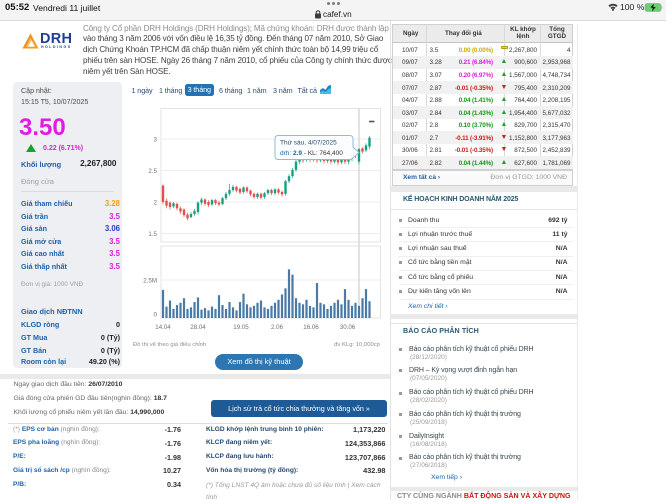  Describe the element at coordinates (156, 315) in the screenshot. I see `svg-text: 0` at that location.